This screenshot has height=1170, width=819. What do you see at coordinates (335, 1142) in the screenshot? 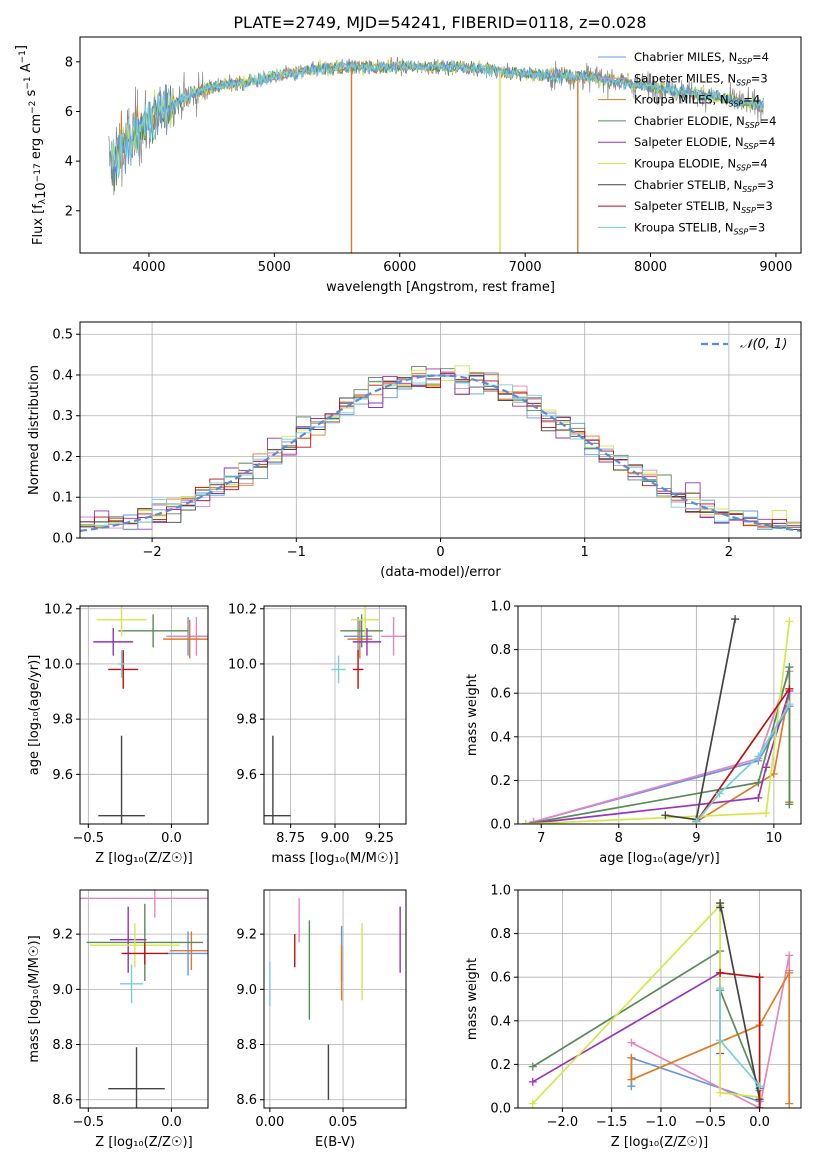
I see `x-axis-label: E(B-V)` at bounding box center [335, 1142].